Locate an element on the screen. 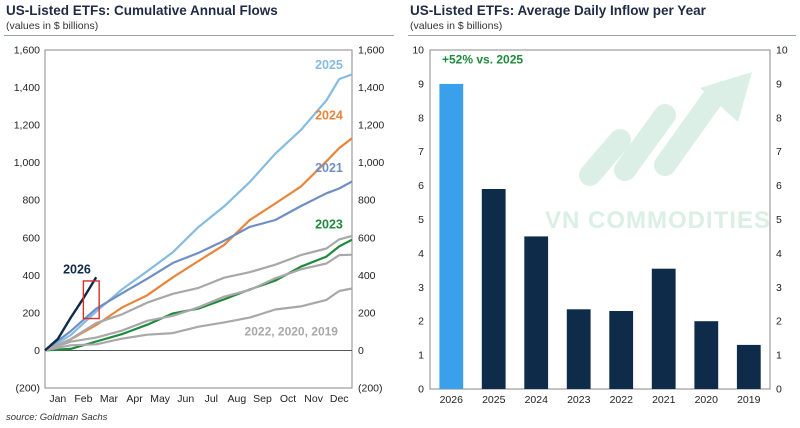 The height and width of the screenshot is (428, 800). bar-2021 is located at coordinates (663, 328).